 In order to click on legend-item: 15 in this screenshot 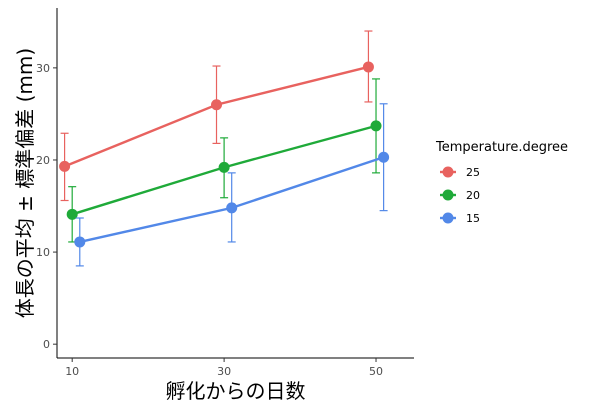, I will do `click(460, 218)`.